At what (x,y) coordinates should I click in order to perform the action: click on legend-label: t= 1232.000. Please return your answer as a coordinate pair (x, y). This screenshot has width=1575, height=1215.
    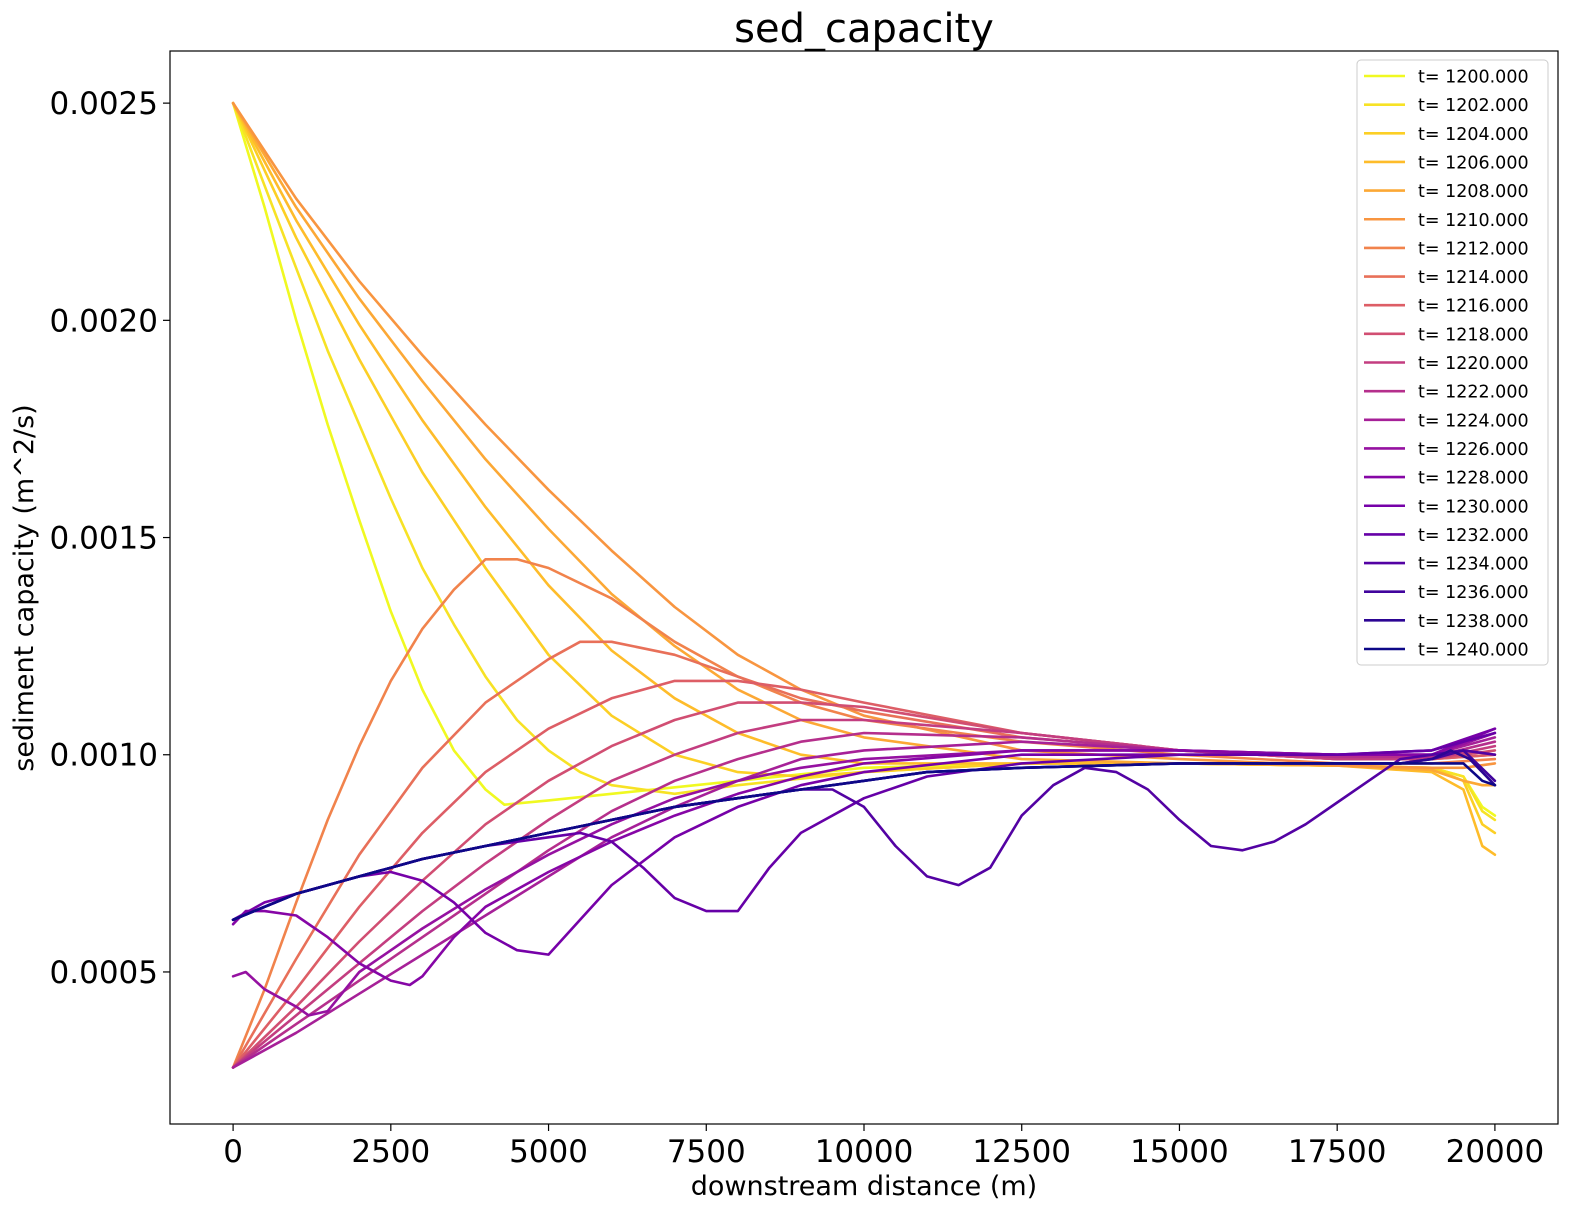
    Looking at the image, I should click on (1473, 536).